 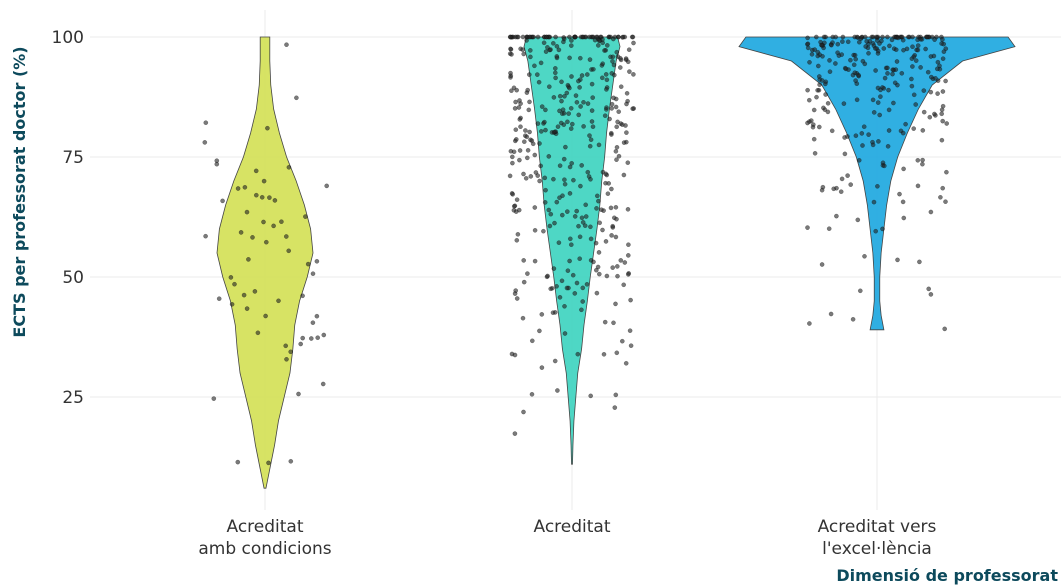 I want to click on x-tick-label: Acreditat, so click(x=571, y=527).